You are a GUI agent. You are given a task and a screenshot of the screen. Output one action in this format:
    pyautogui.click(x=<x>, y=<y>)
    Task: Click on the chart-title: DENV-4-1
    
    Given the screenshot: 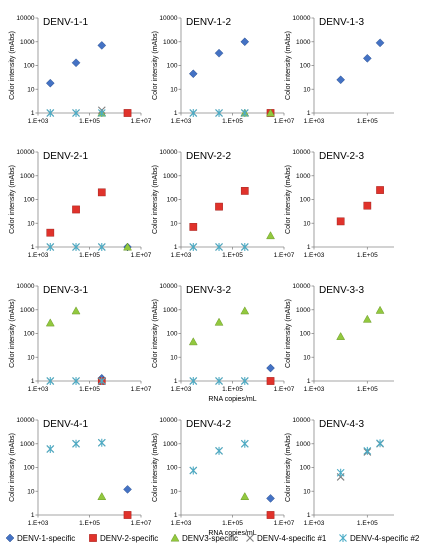 What is the action you would take?
    pyautogui.click(x=65, y=424)
    